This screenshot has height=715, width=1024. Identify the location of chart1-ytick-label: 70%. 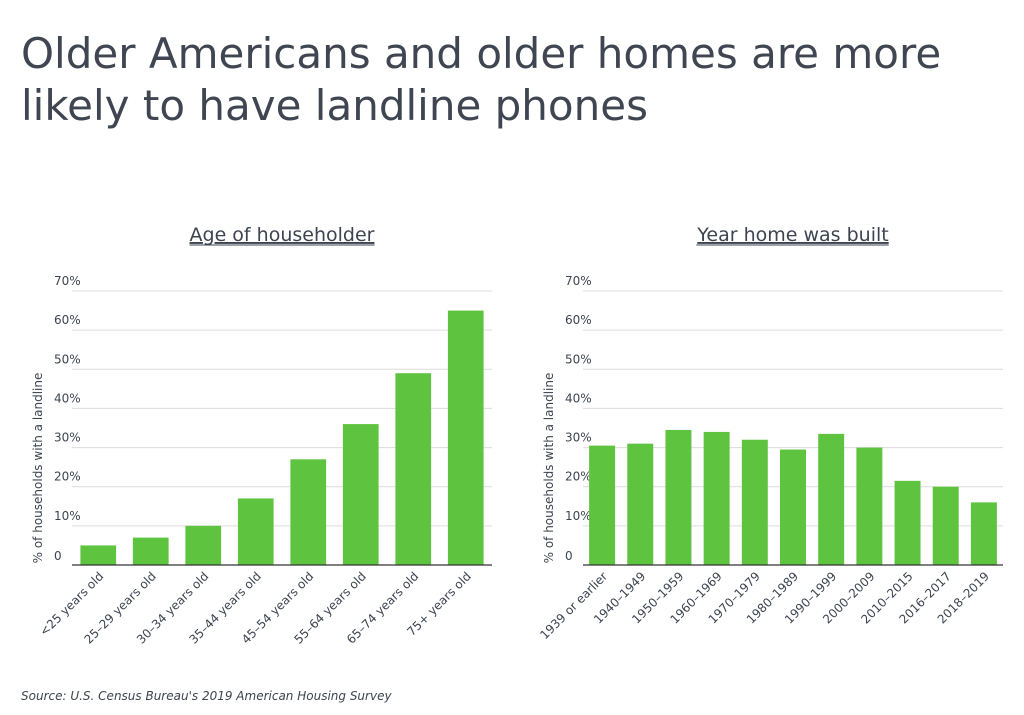
(67, 281).